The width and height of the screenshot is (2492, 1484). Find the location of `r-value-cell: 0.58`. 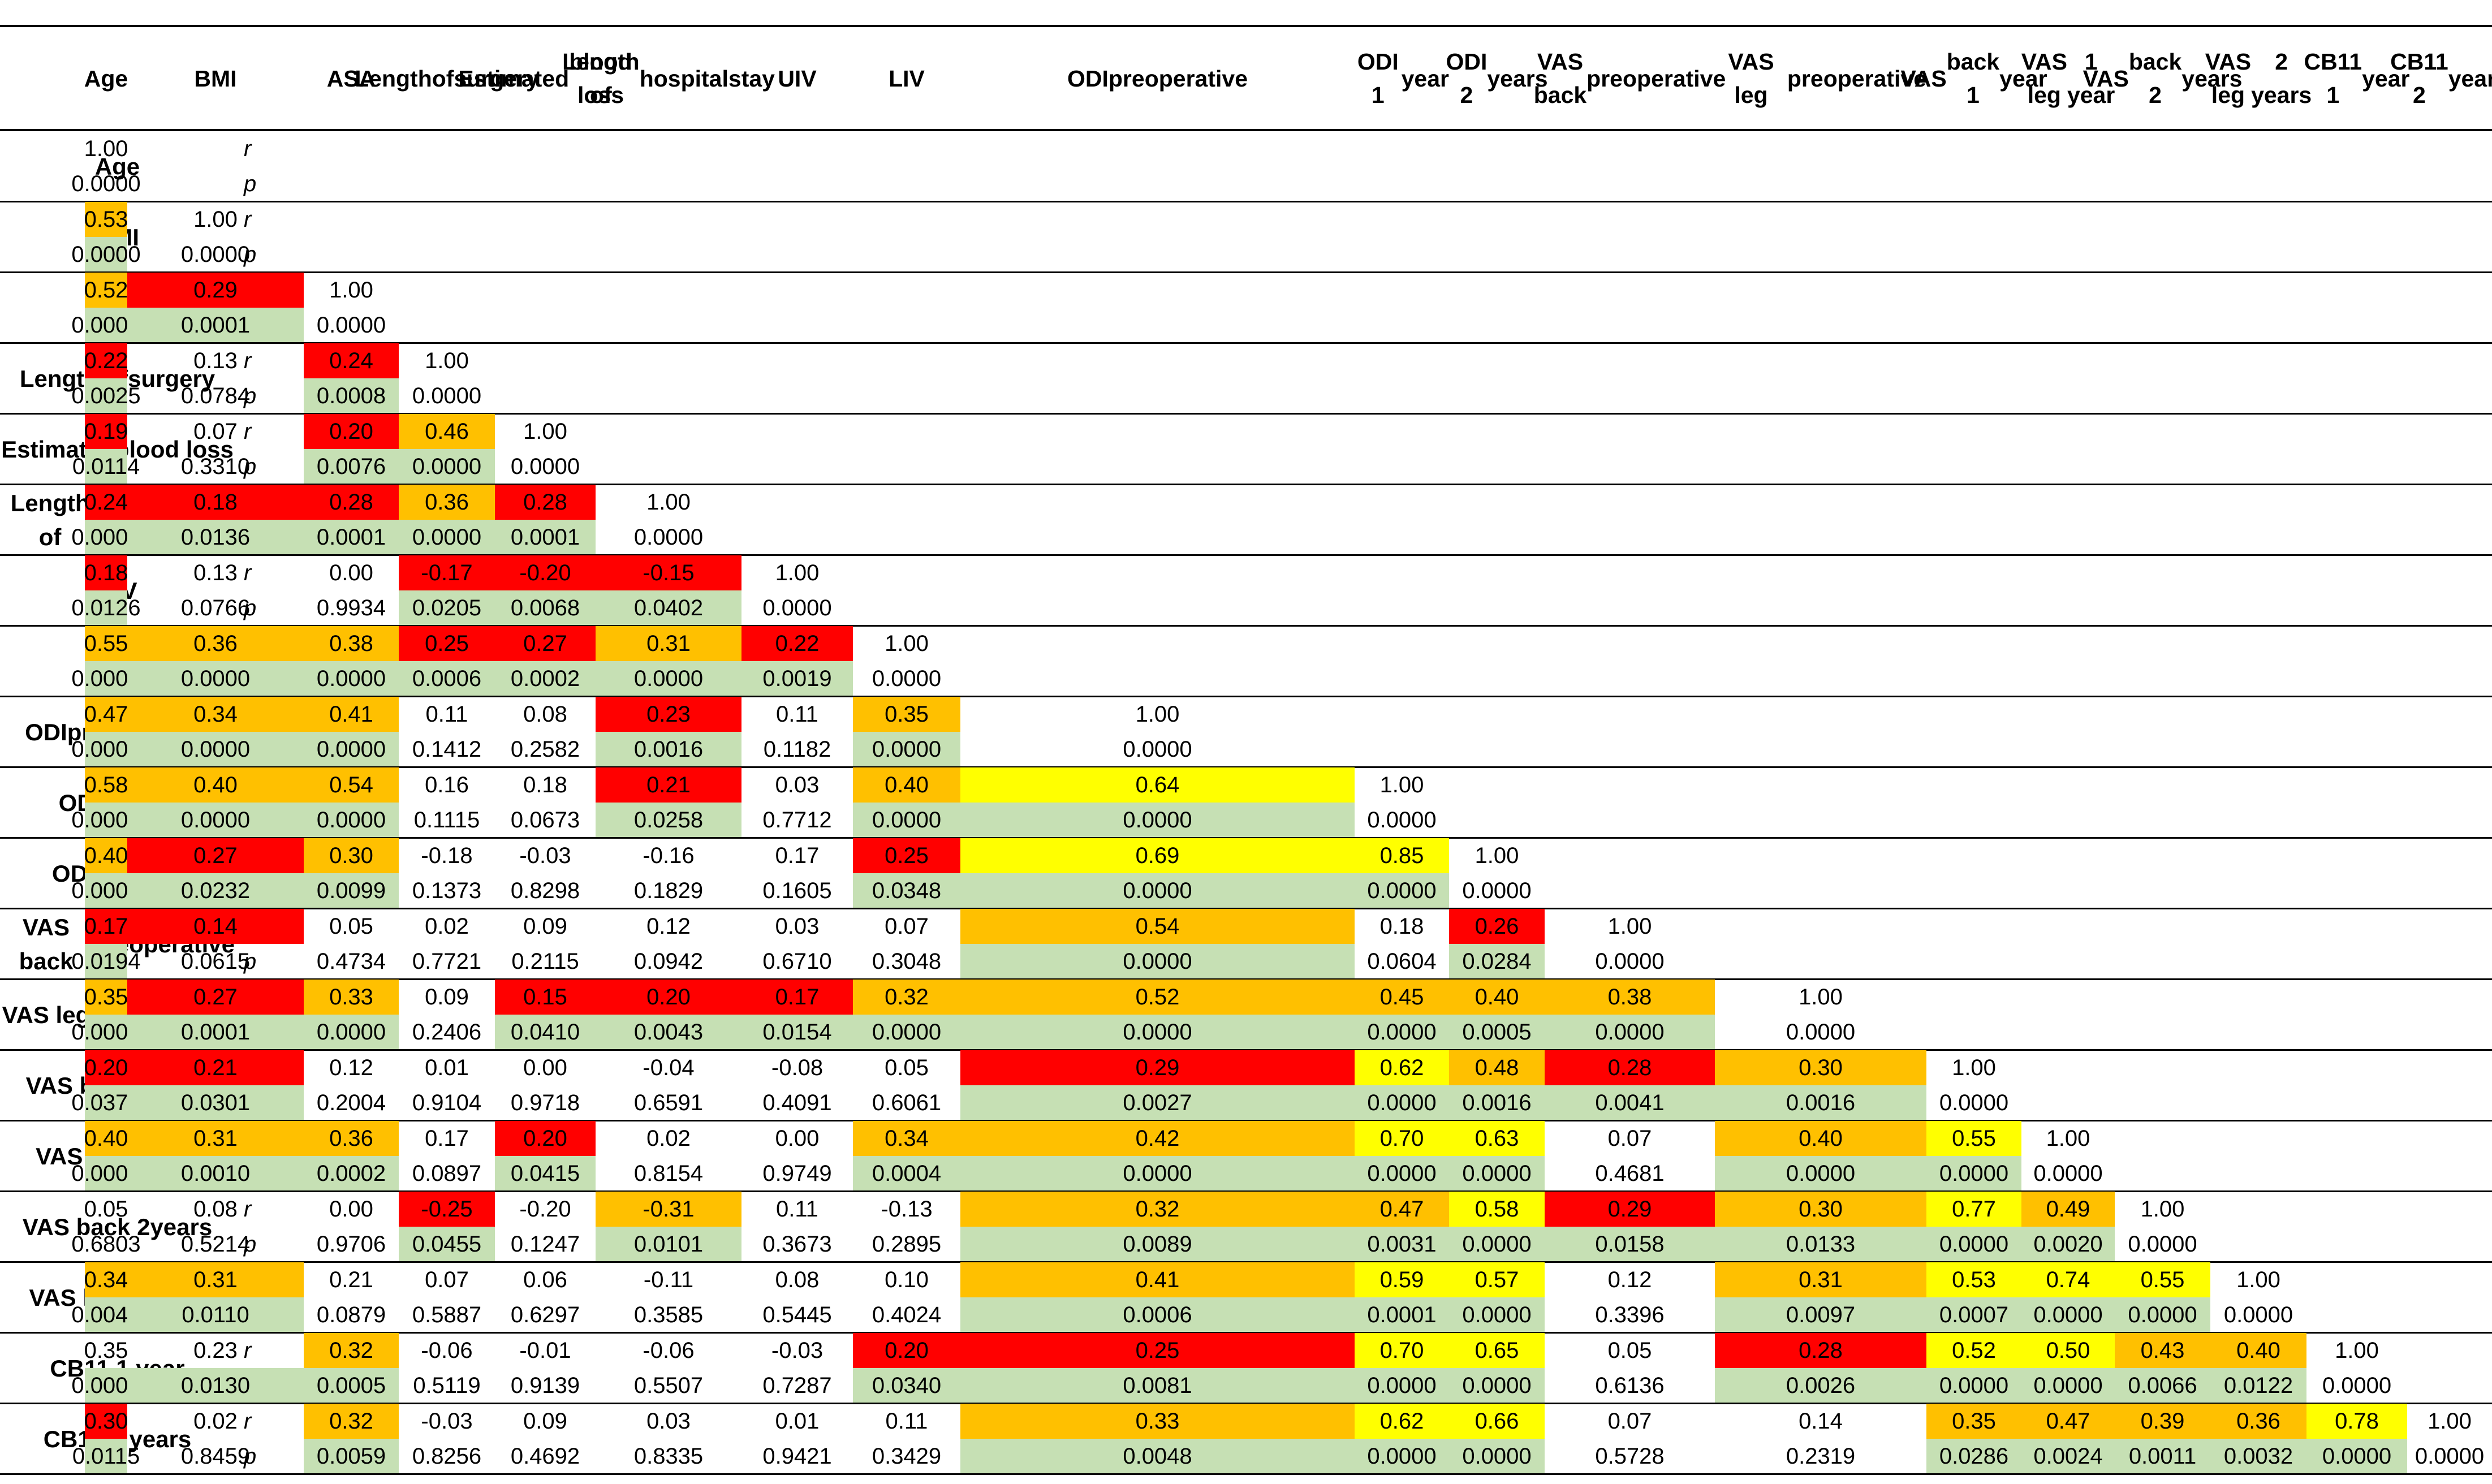

r-value-cell: 0.58 is located at coordinates (106, 785).